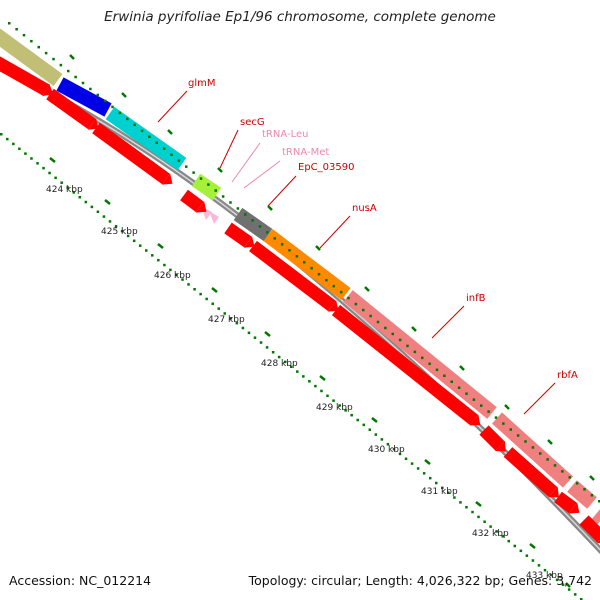 The height and width of the screenshot is (600, 600). Describe the element at coordinates (119, 232) in the screenshot. I see `scale-label: 425 kbp` at that location.